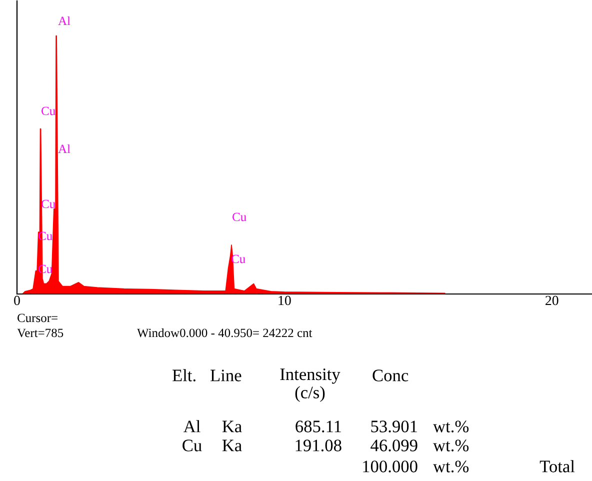 Image resolution: width=592 pixels, height=481 pixels. What do you see at coordinates (64, 149) in the screenshot?
I see `annotation: Al` at bounding box center [64, 149].